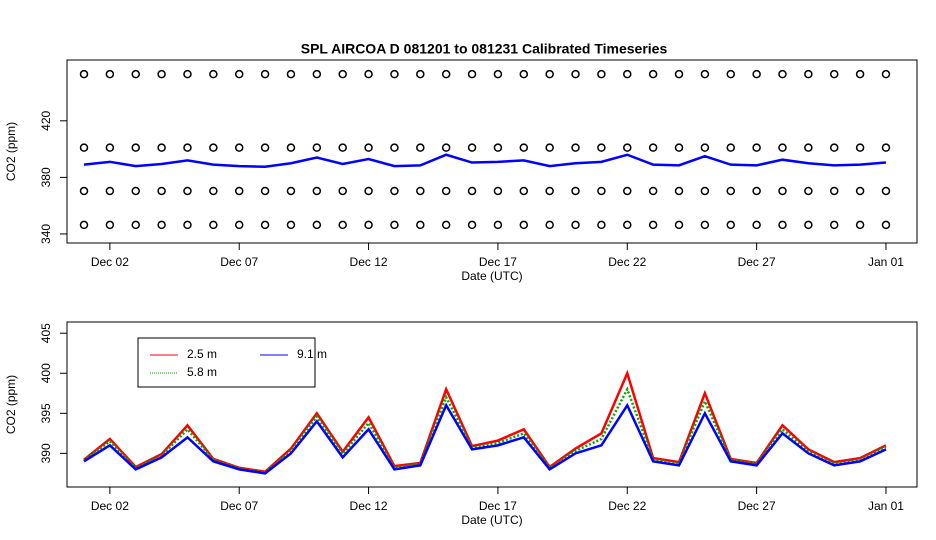  What do you see at coordinates (226, 362) in the screenshot?
I see `legend-box` at bounding box center [226, 362].